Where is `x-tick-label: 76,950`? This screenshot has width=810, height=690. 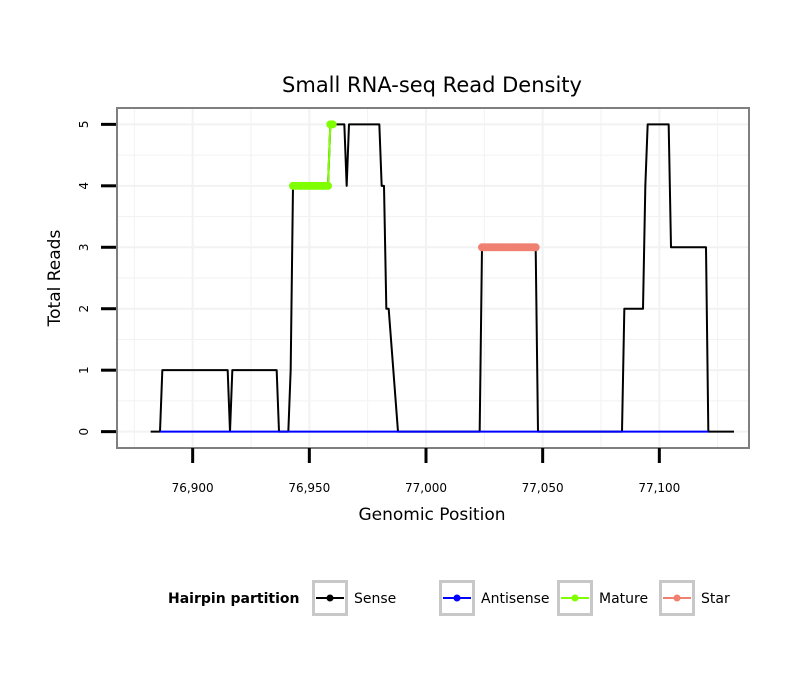
x-tick-label: 76,950 is located at coordinates (309, 488).